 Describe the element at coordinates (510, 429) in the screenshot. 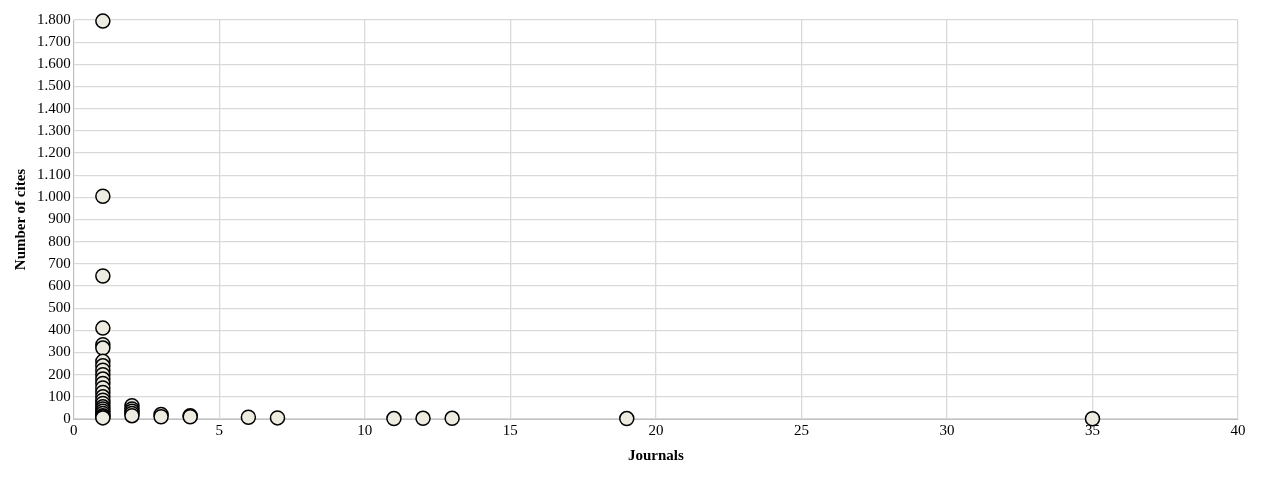

I see `x-tick-label: 15` at that location.